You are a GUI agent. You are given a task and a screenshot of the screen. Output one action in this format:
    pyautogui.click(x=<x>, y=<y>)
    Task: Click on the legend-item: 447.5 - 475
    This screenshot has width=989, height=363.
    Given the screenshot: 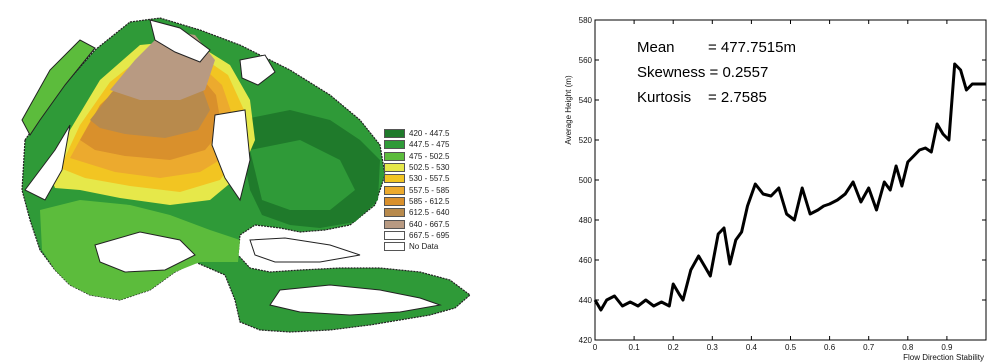 What is the action you would take?
    pyautogui.click(x=440, y=144)
    